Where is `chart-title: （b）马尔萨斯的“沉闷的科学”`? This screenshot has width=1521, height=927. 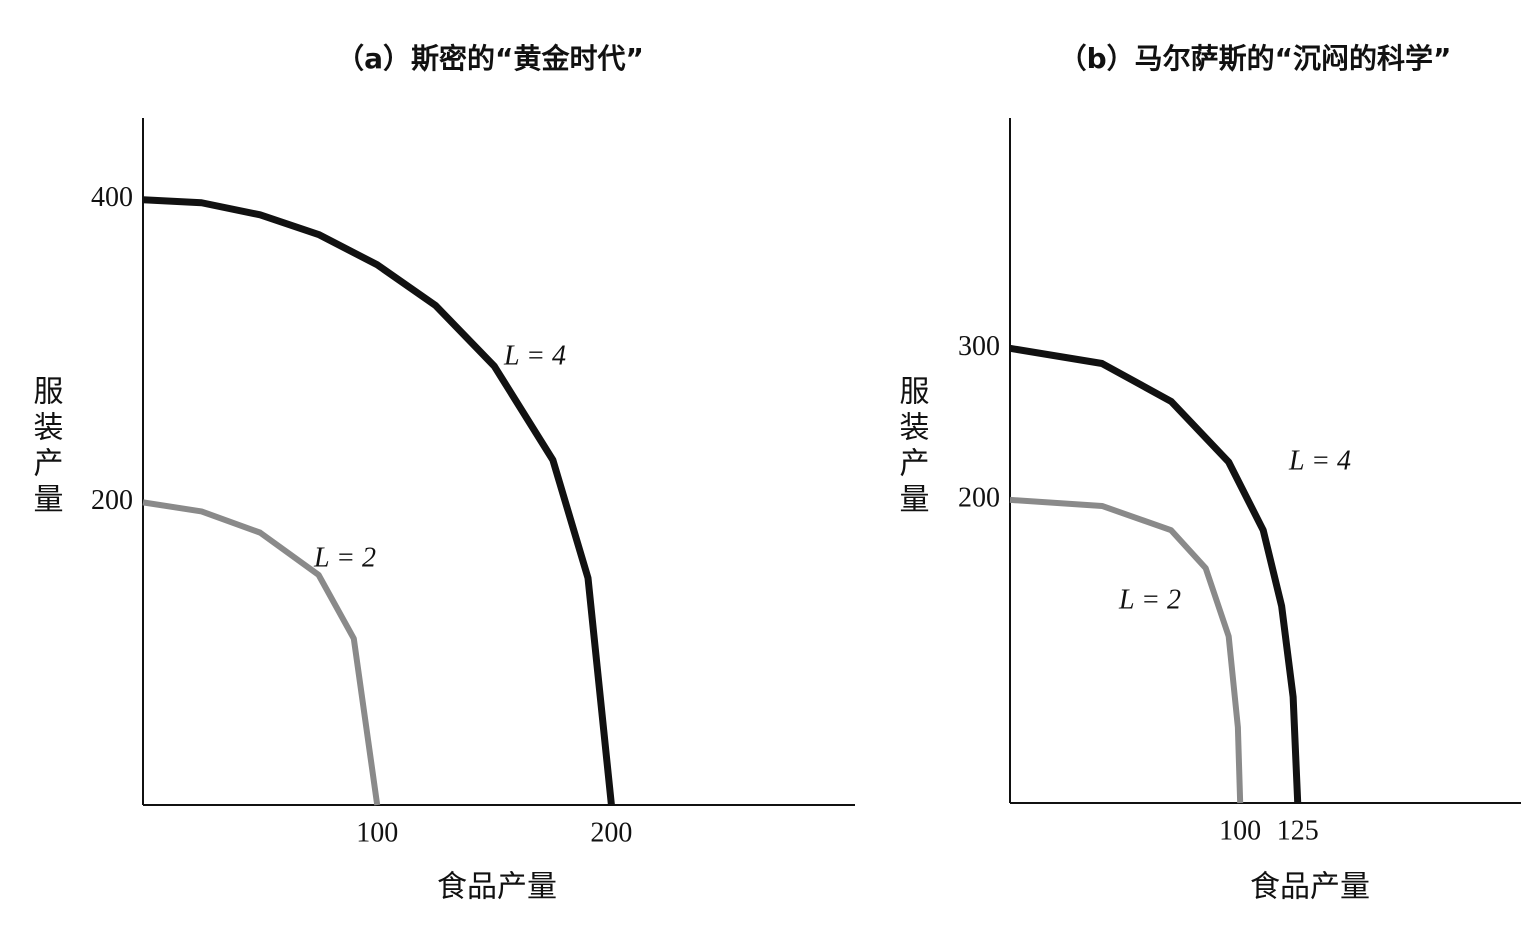
chart-title: （b）马尔萨斯的“沉闷的科学” is located at coordinates (1255, 58).